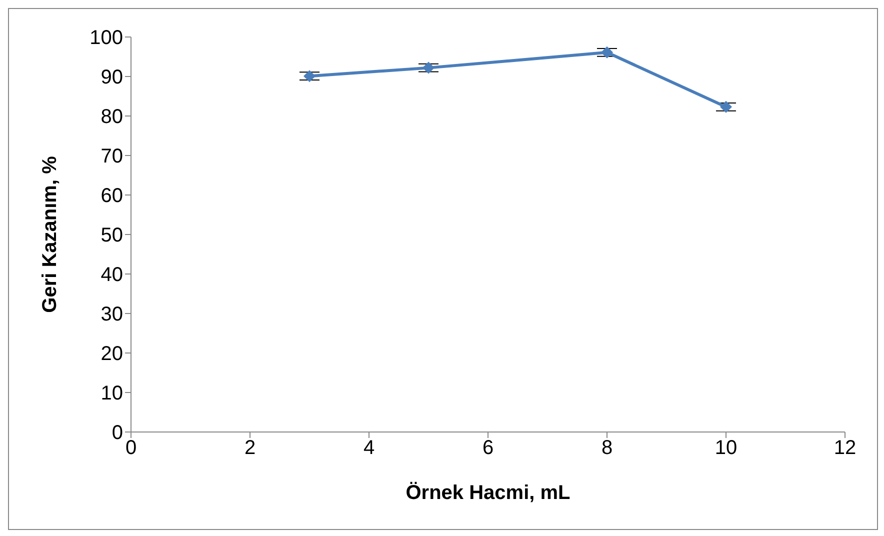  What do you see at coordinates (111, 235) in the screenshot?
I see `y-tick-label: 50` at bounding box center [111, 235].